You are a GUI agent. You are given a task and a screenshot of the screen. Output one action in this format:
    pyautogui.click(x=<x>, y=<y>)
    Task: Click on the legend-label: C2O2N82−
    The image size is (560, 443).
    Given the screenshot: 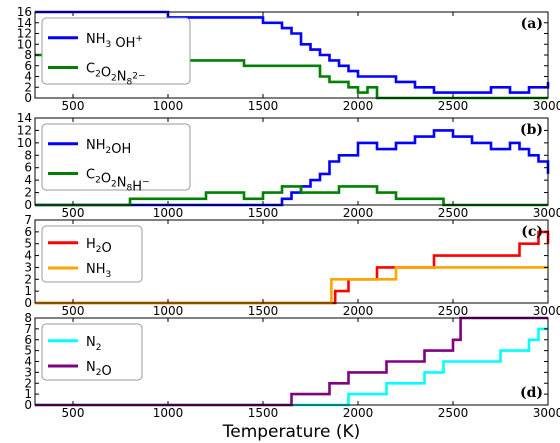 What is the action you would take?
    pyautogui.click(x=116, y=75)
    